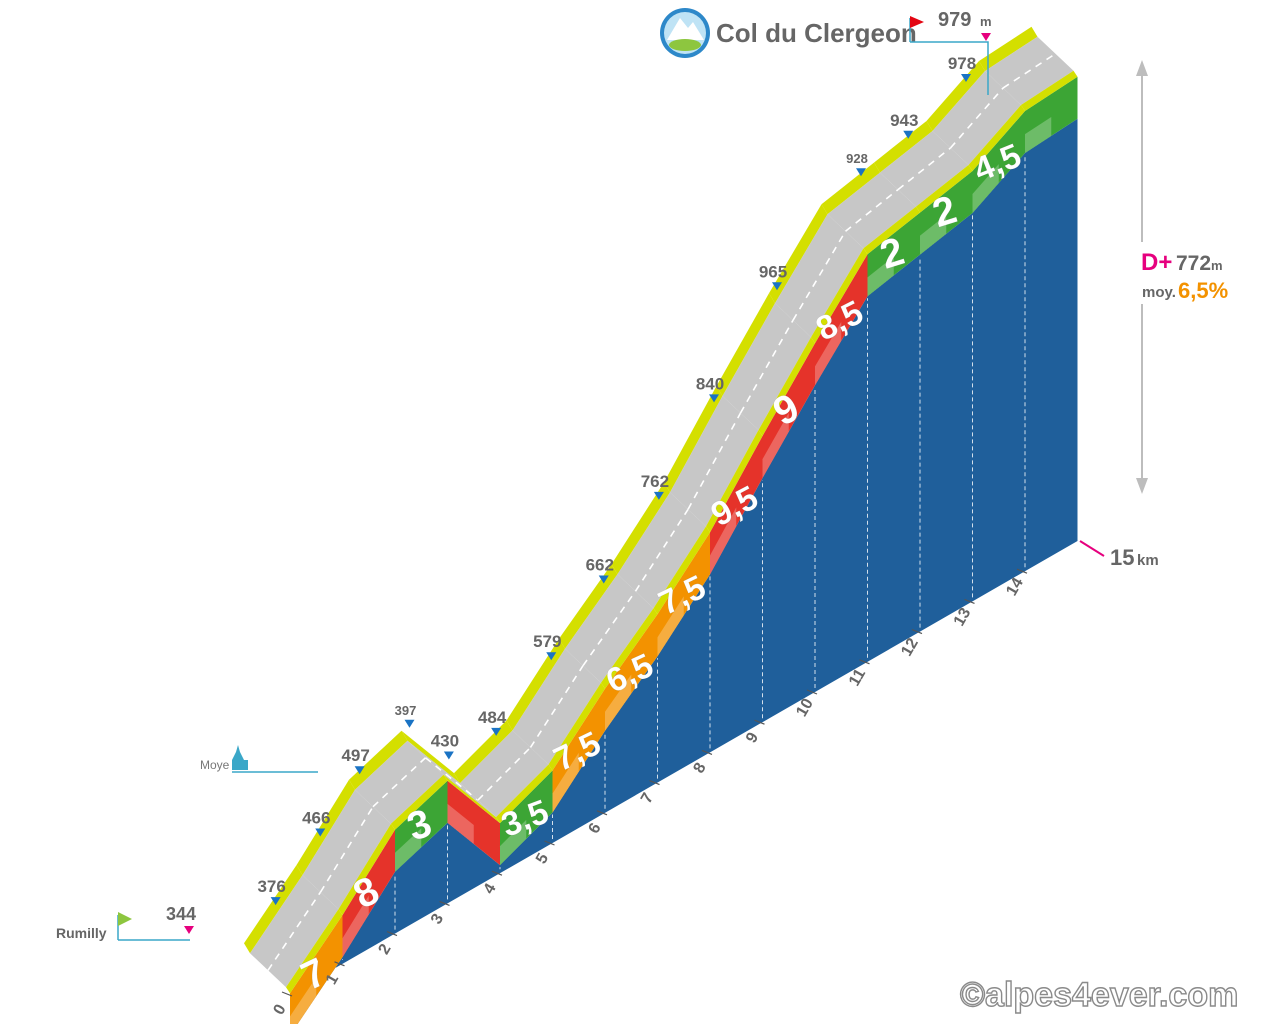  What do you see at coordinates (962, 63) in the screenshot?
I see `altitude-label: 978` at bounding box center [962, 63].